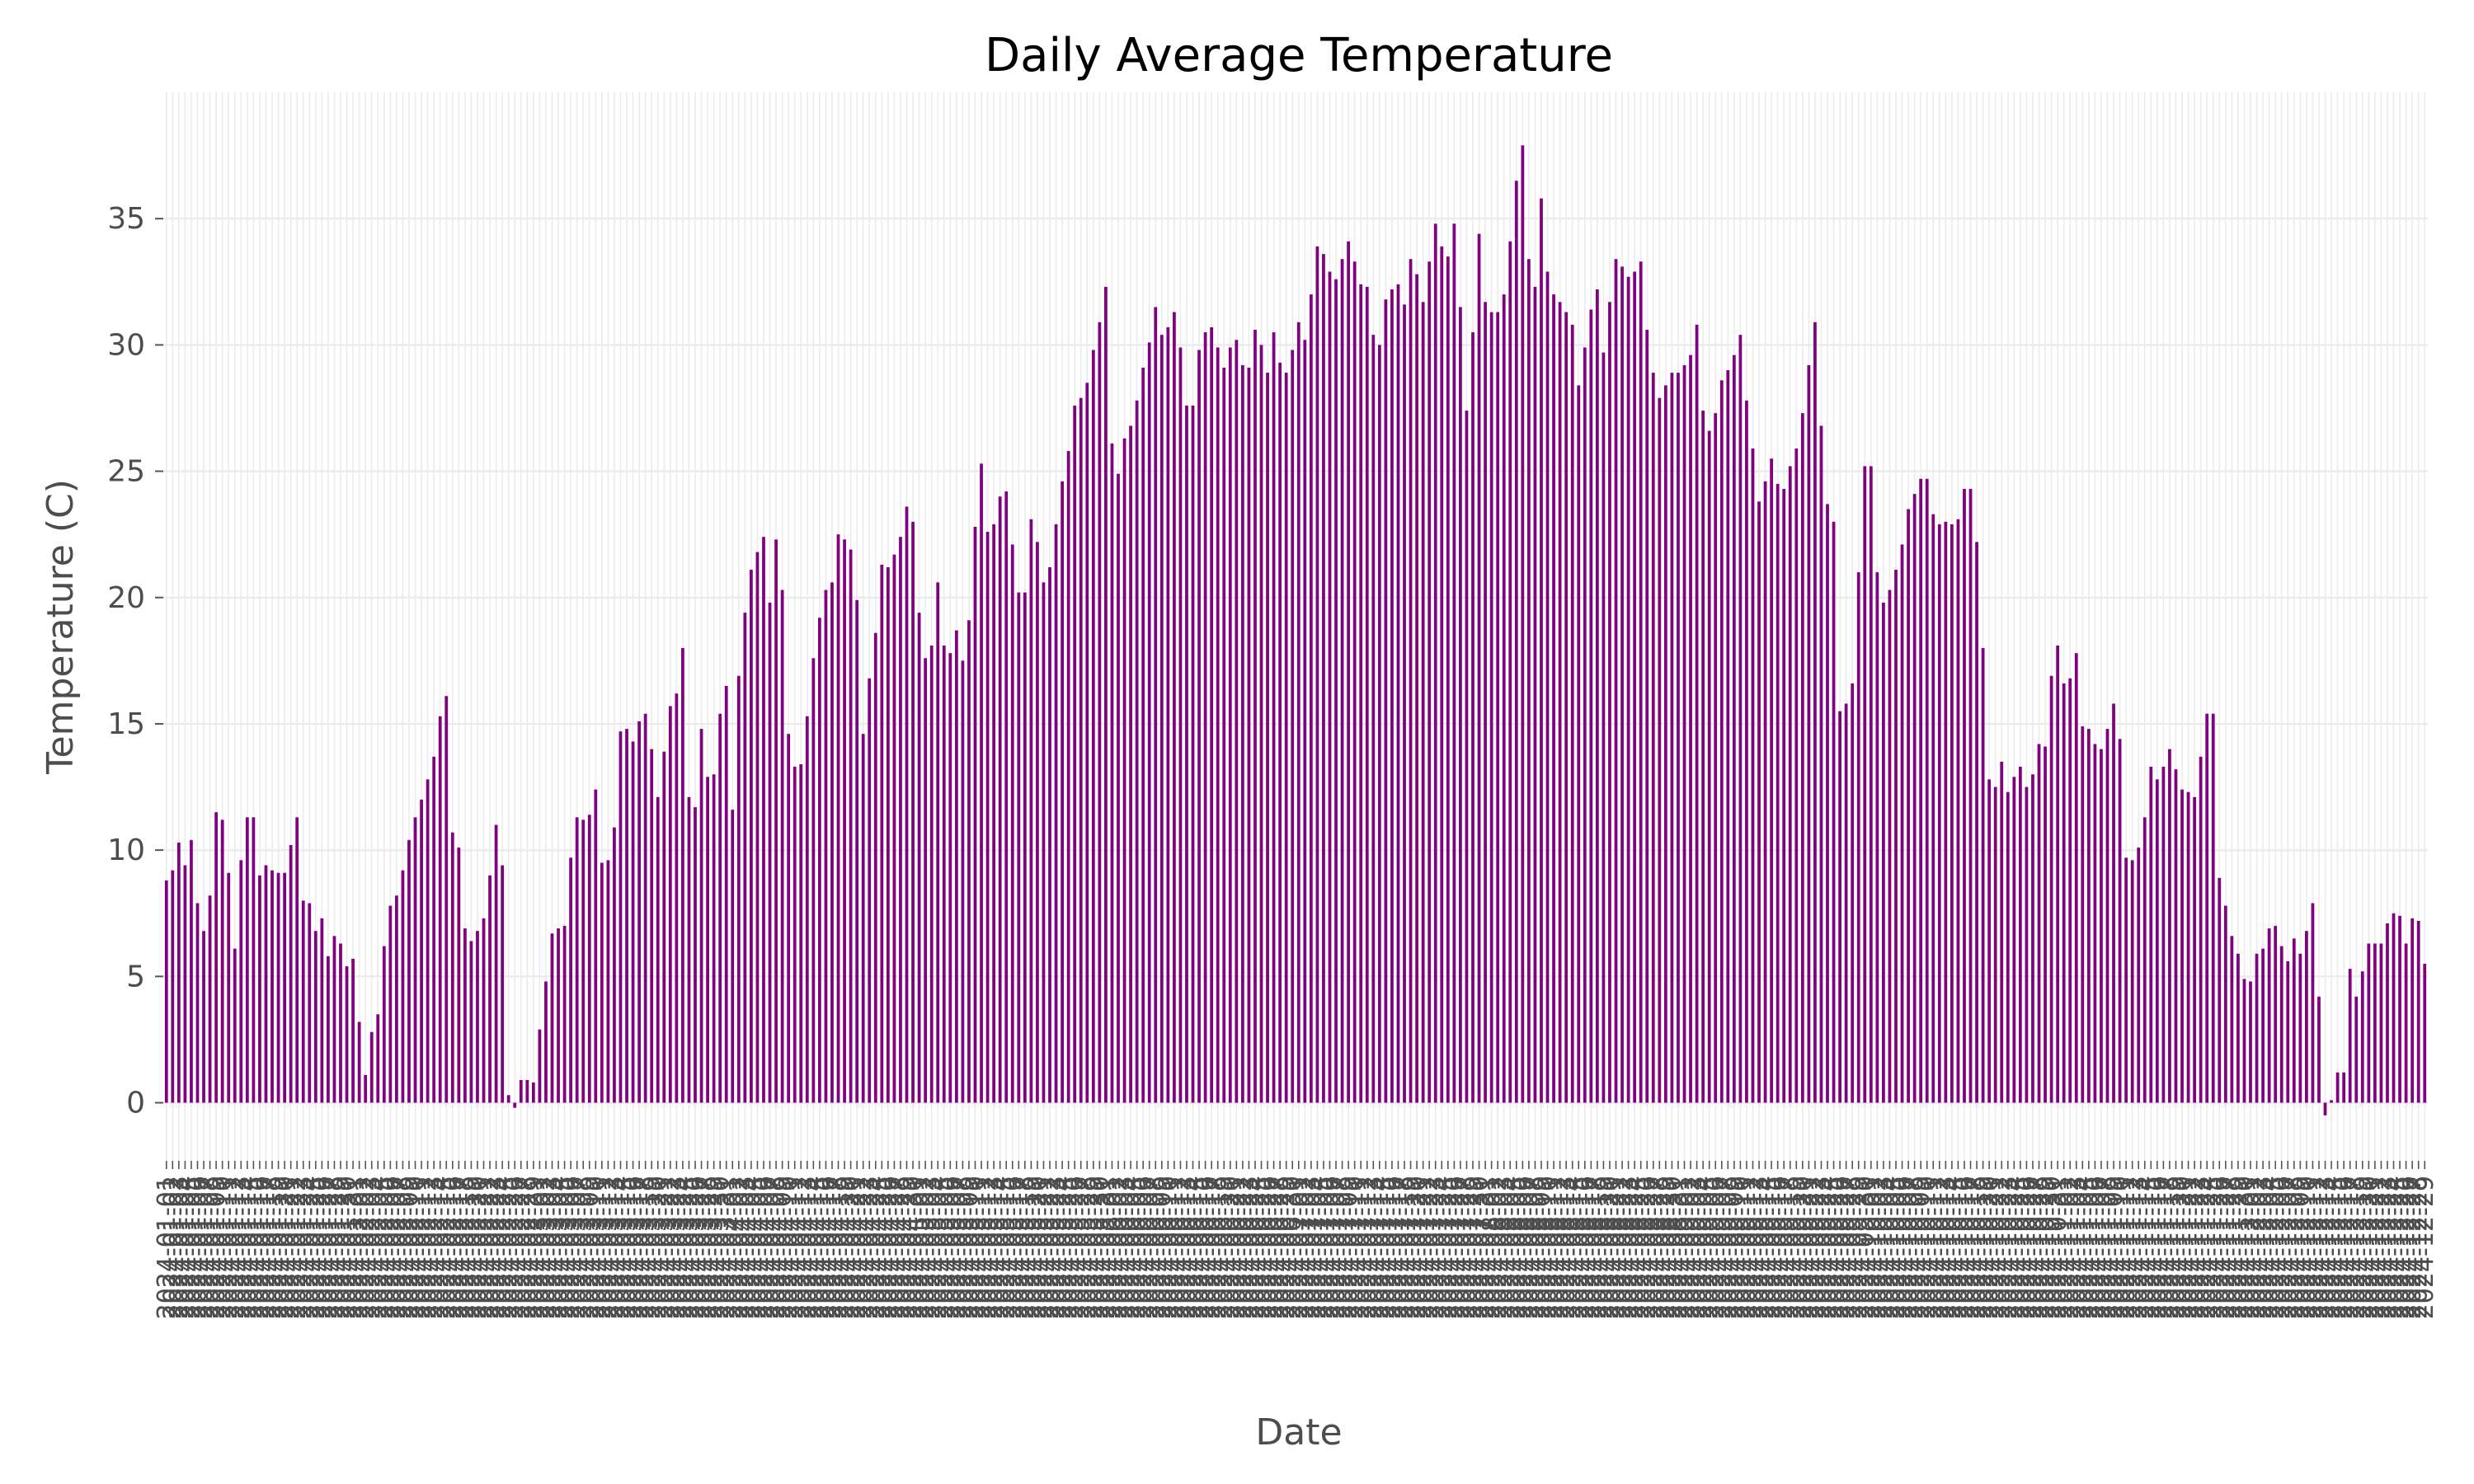  I want to click on x-tick-label: 2024-06-10, so click(1168, 1247).